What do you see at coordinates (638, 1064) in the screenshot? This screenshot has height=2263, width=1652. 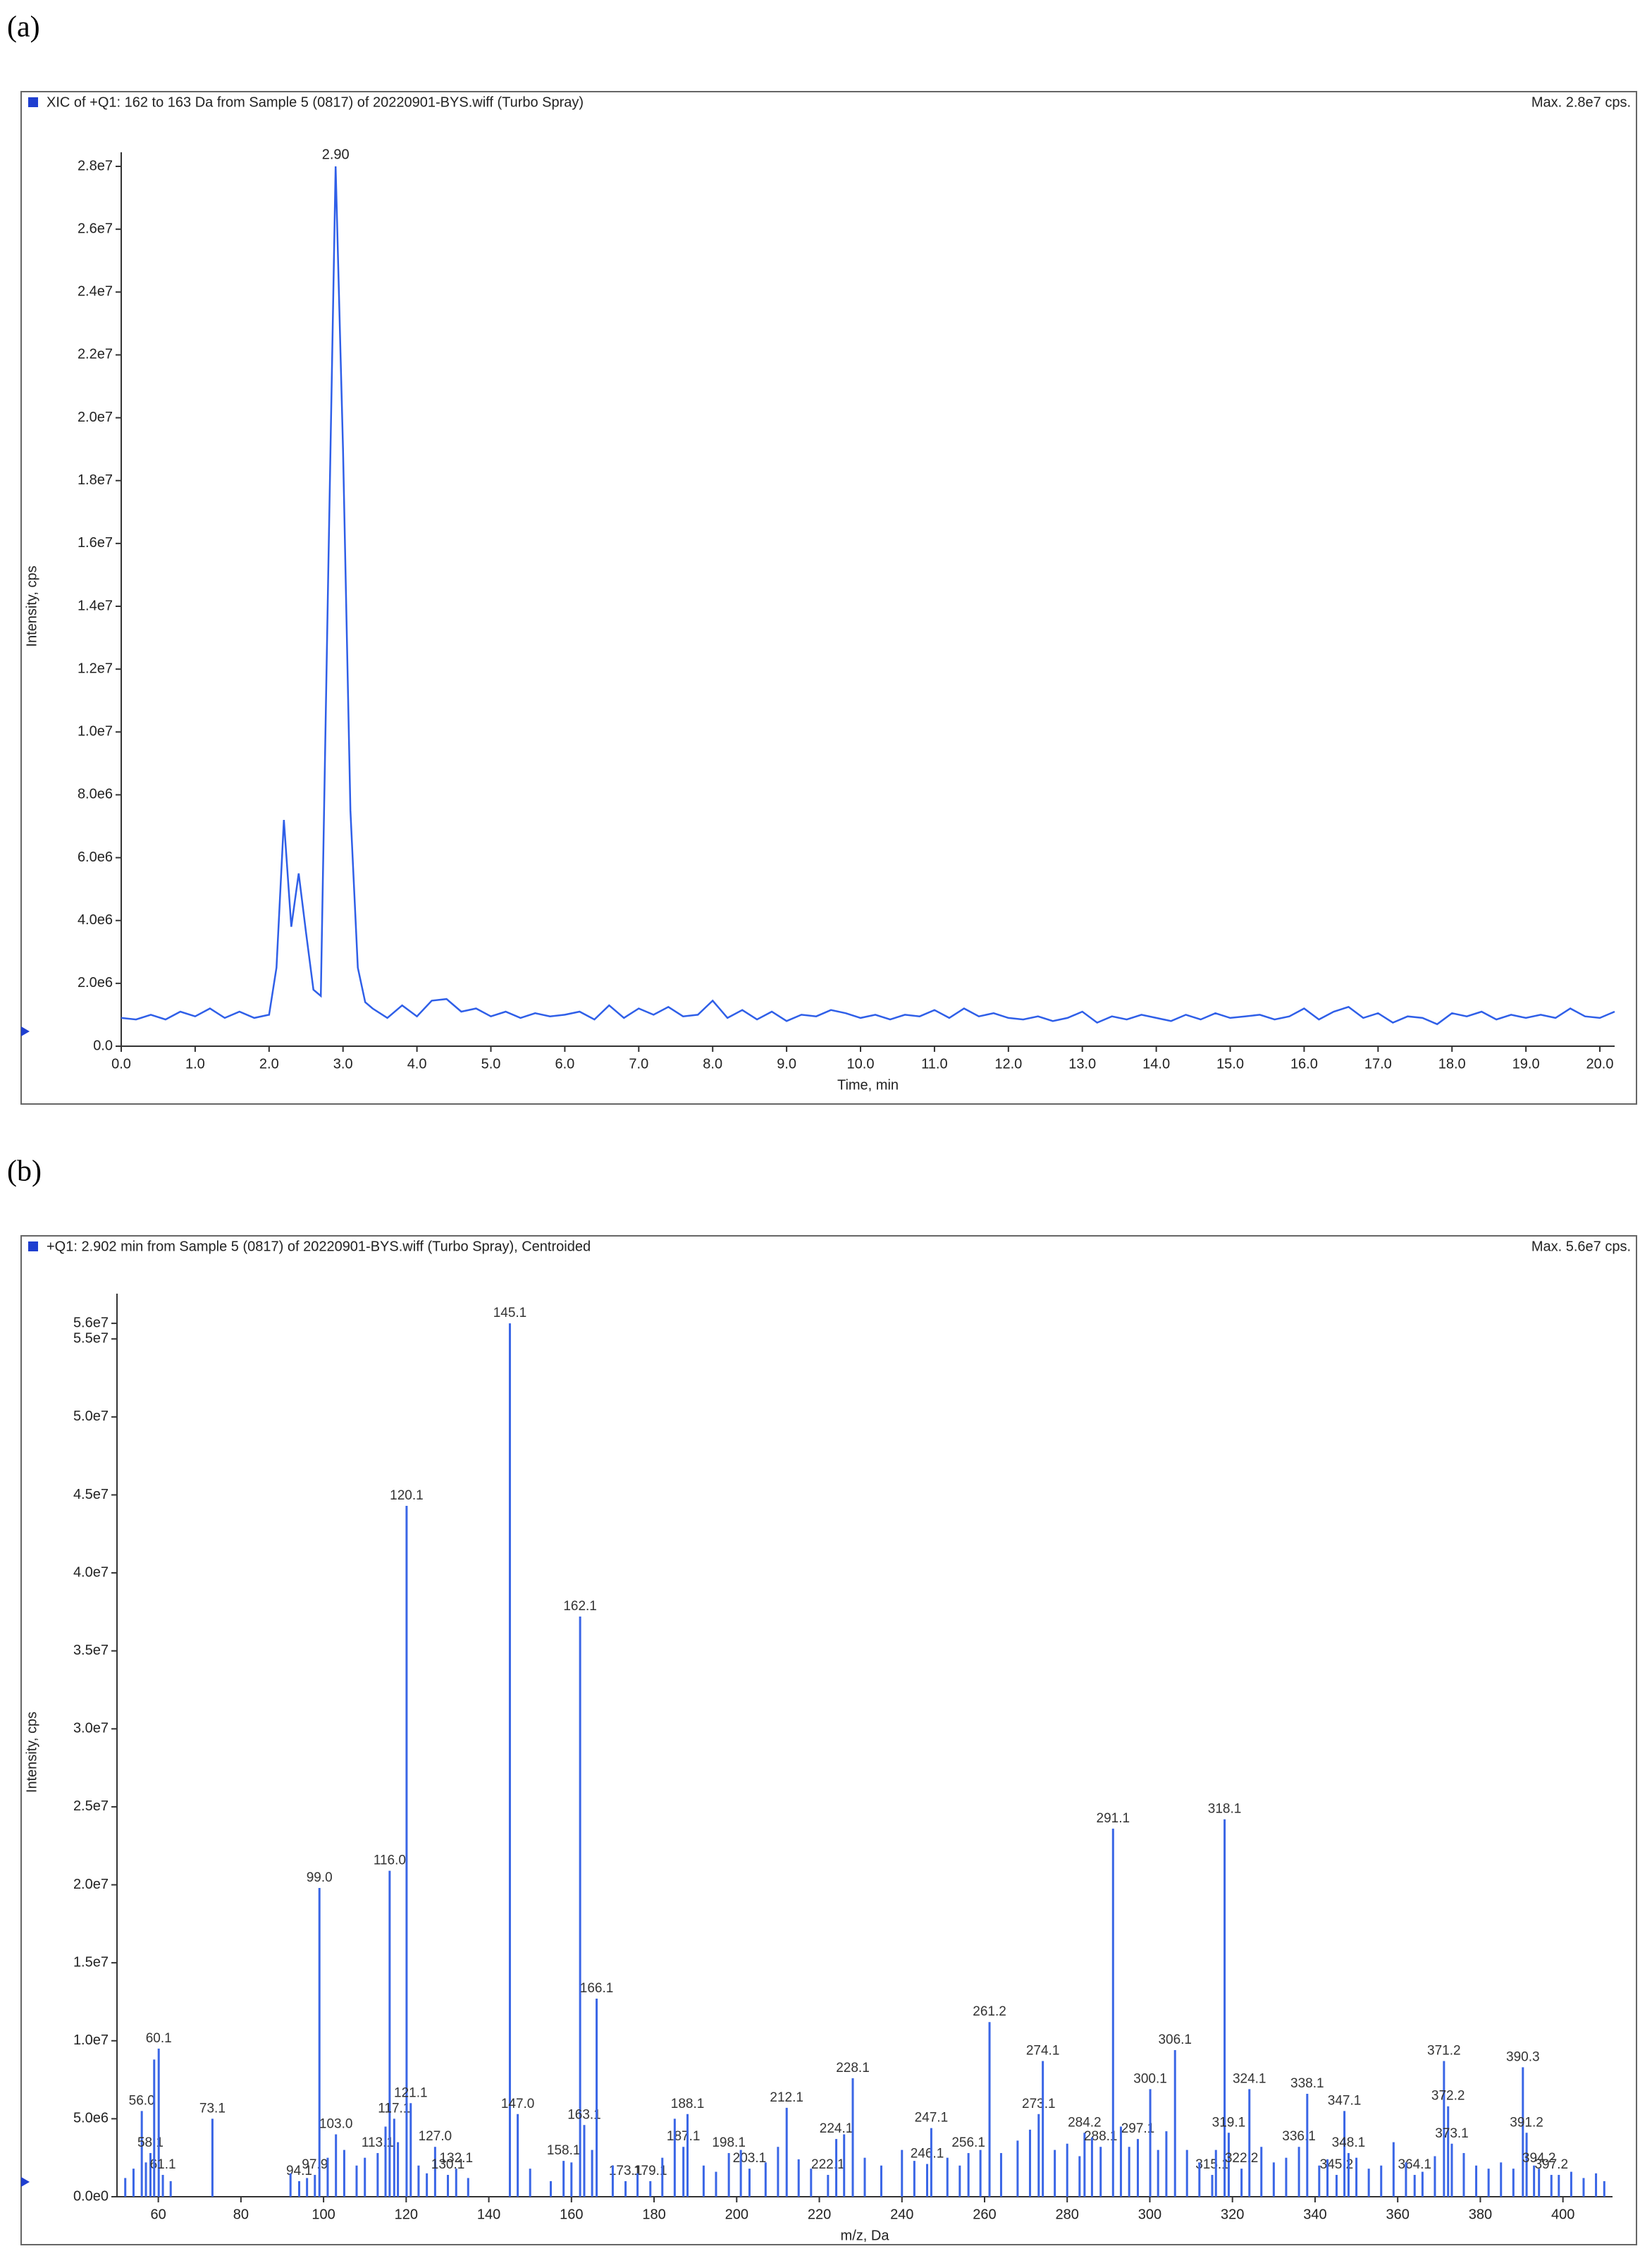 I see `x-tick-label: 7.0` at bounding box center [638, 1064].